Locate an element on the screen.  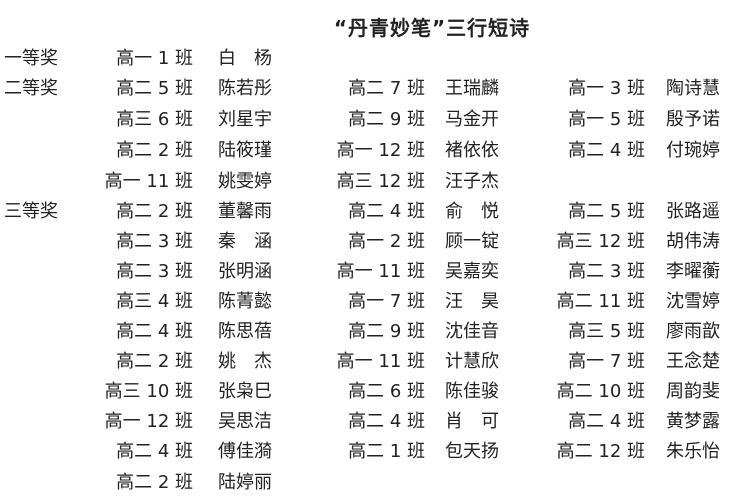
award-row: 高三 10 班 张枭巳 高二 6 班陈佳骏 高二 10 班周韵斐 is located at coordinates (367, 392).